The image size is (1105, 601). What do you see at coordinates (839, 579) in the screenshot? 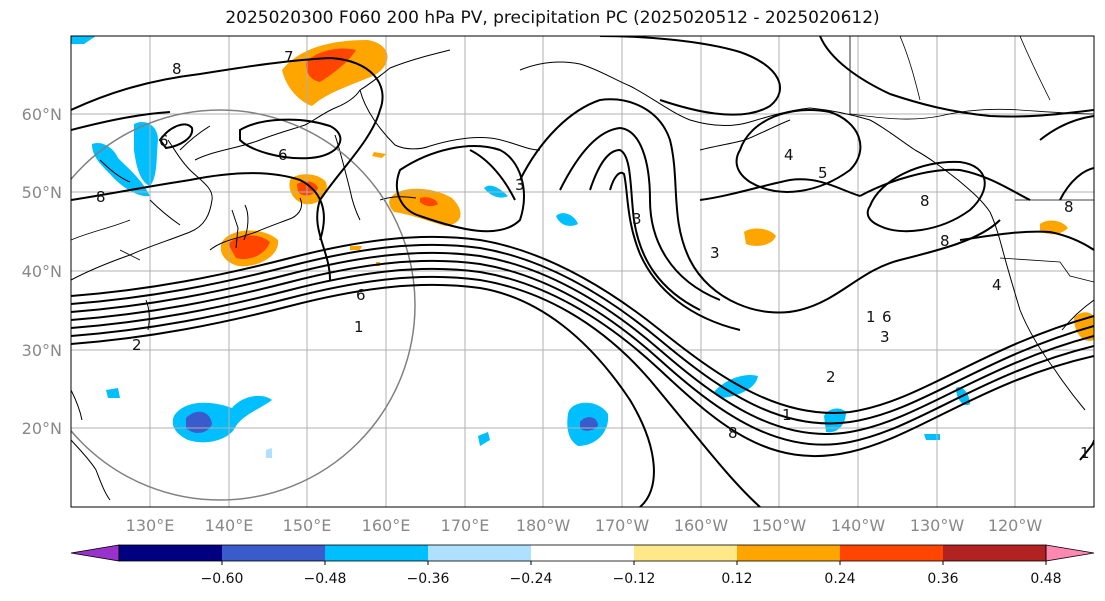
I see `colorbar-tick-label: 0.24` at bounding box center [839, 579].